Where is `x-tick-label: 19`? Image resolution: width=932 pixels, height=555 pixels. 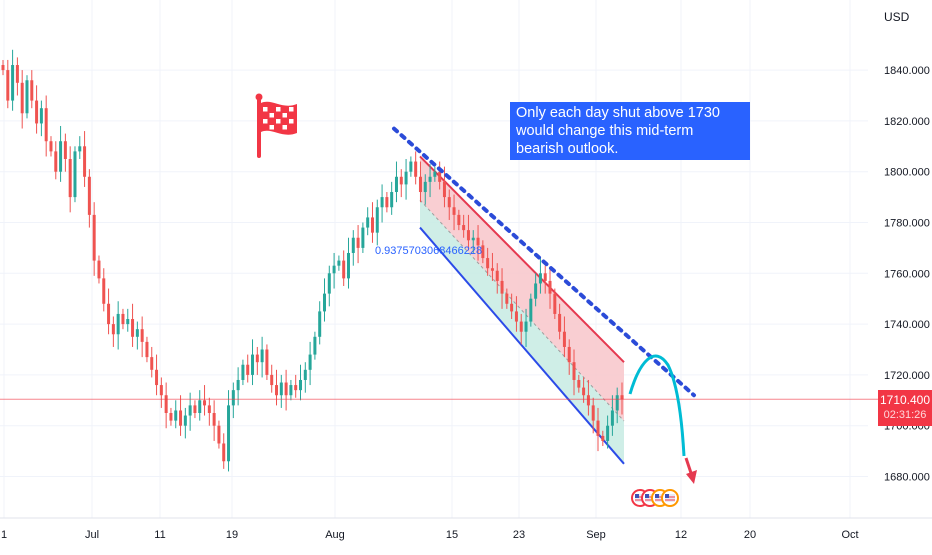 x-tick-label: 19 is located at coordinates (232, 535).